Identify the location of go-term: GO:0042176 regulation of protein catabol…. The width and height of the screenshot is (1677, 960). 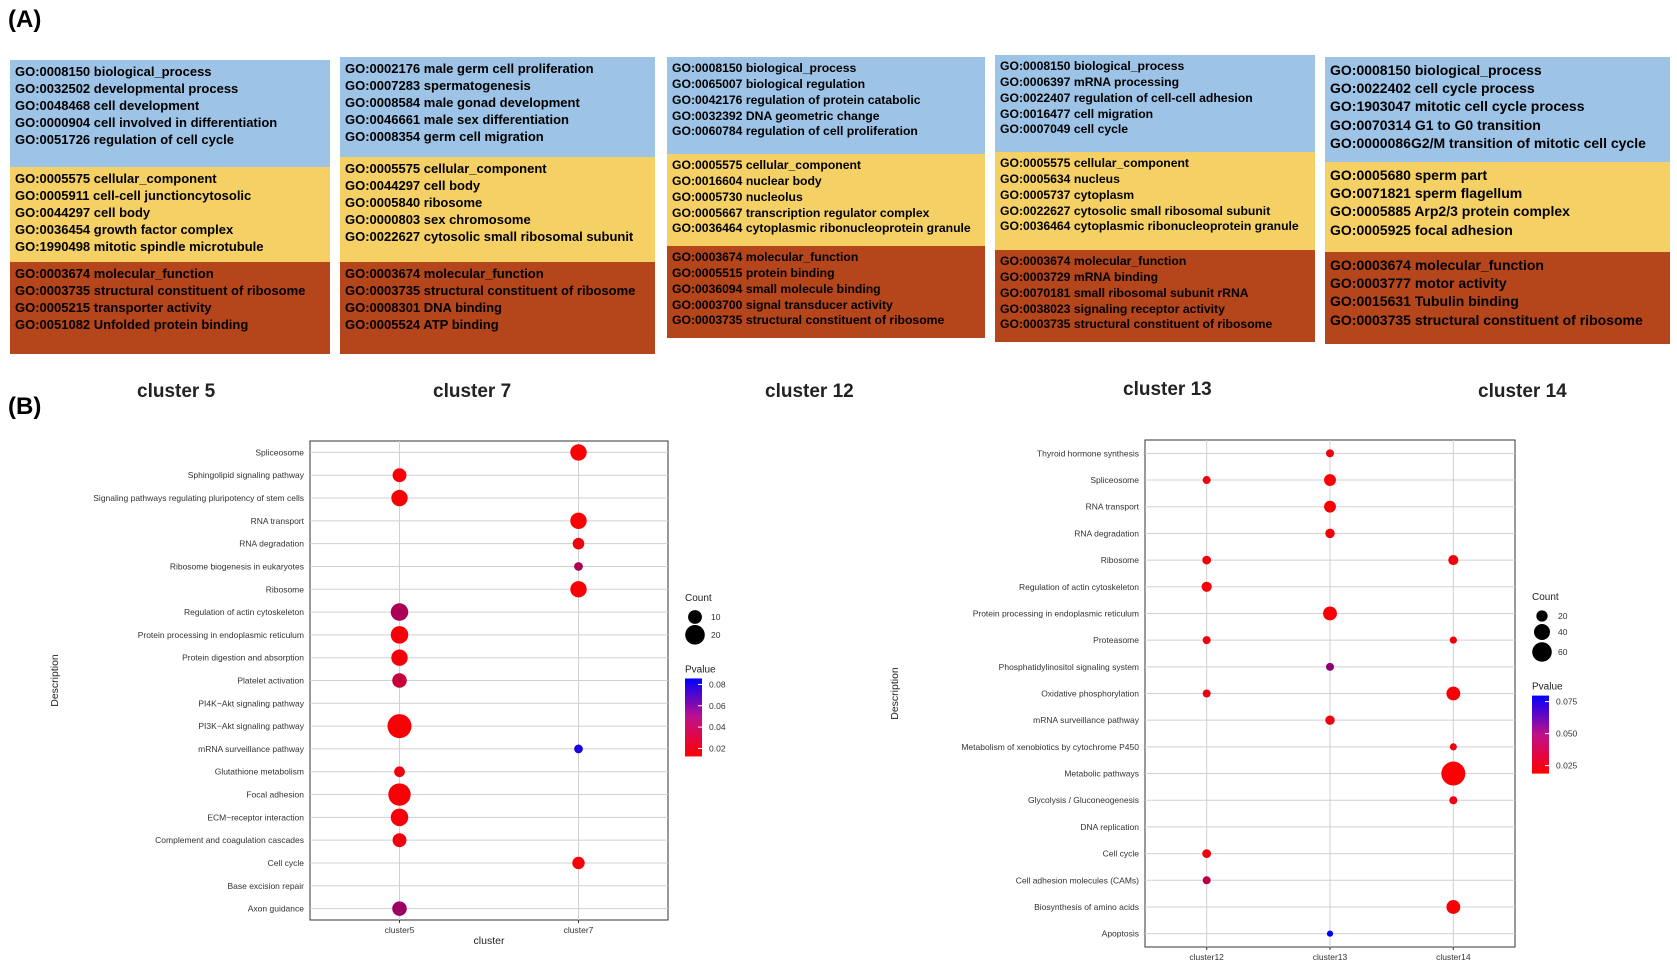
(796, 99).